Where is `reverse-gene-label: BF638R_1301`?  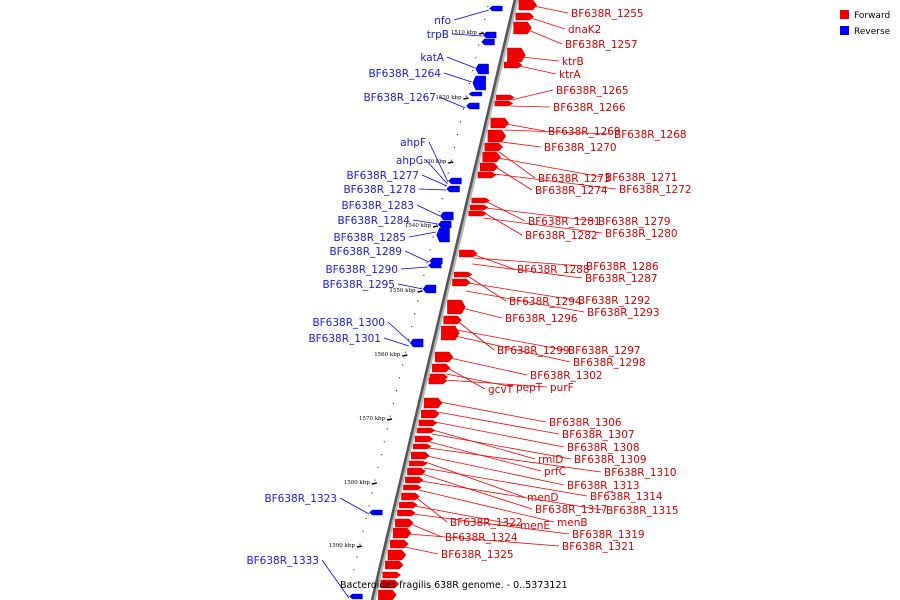
reverse-gene-label: BF638R_1301 is located at coordinates (344, 339).